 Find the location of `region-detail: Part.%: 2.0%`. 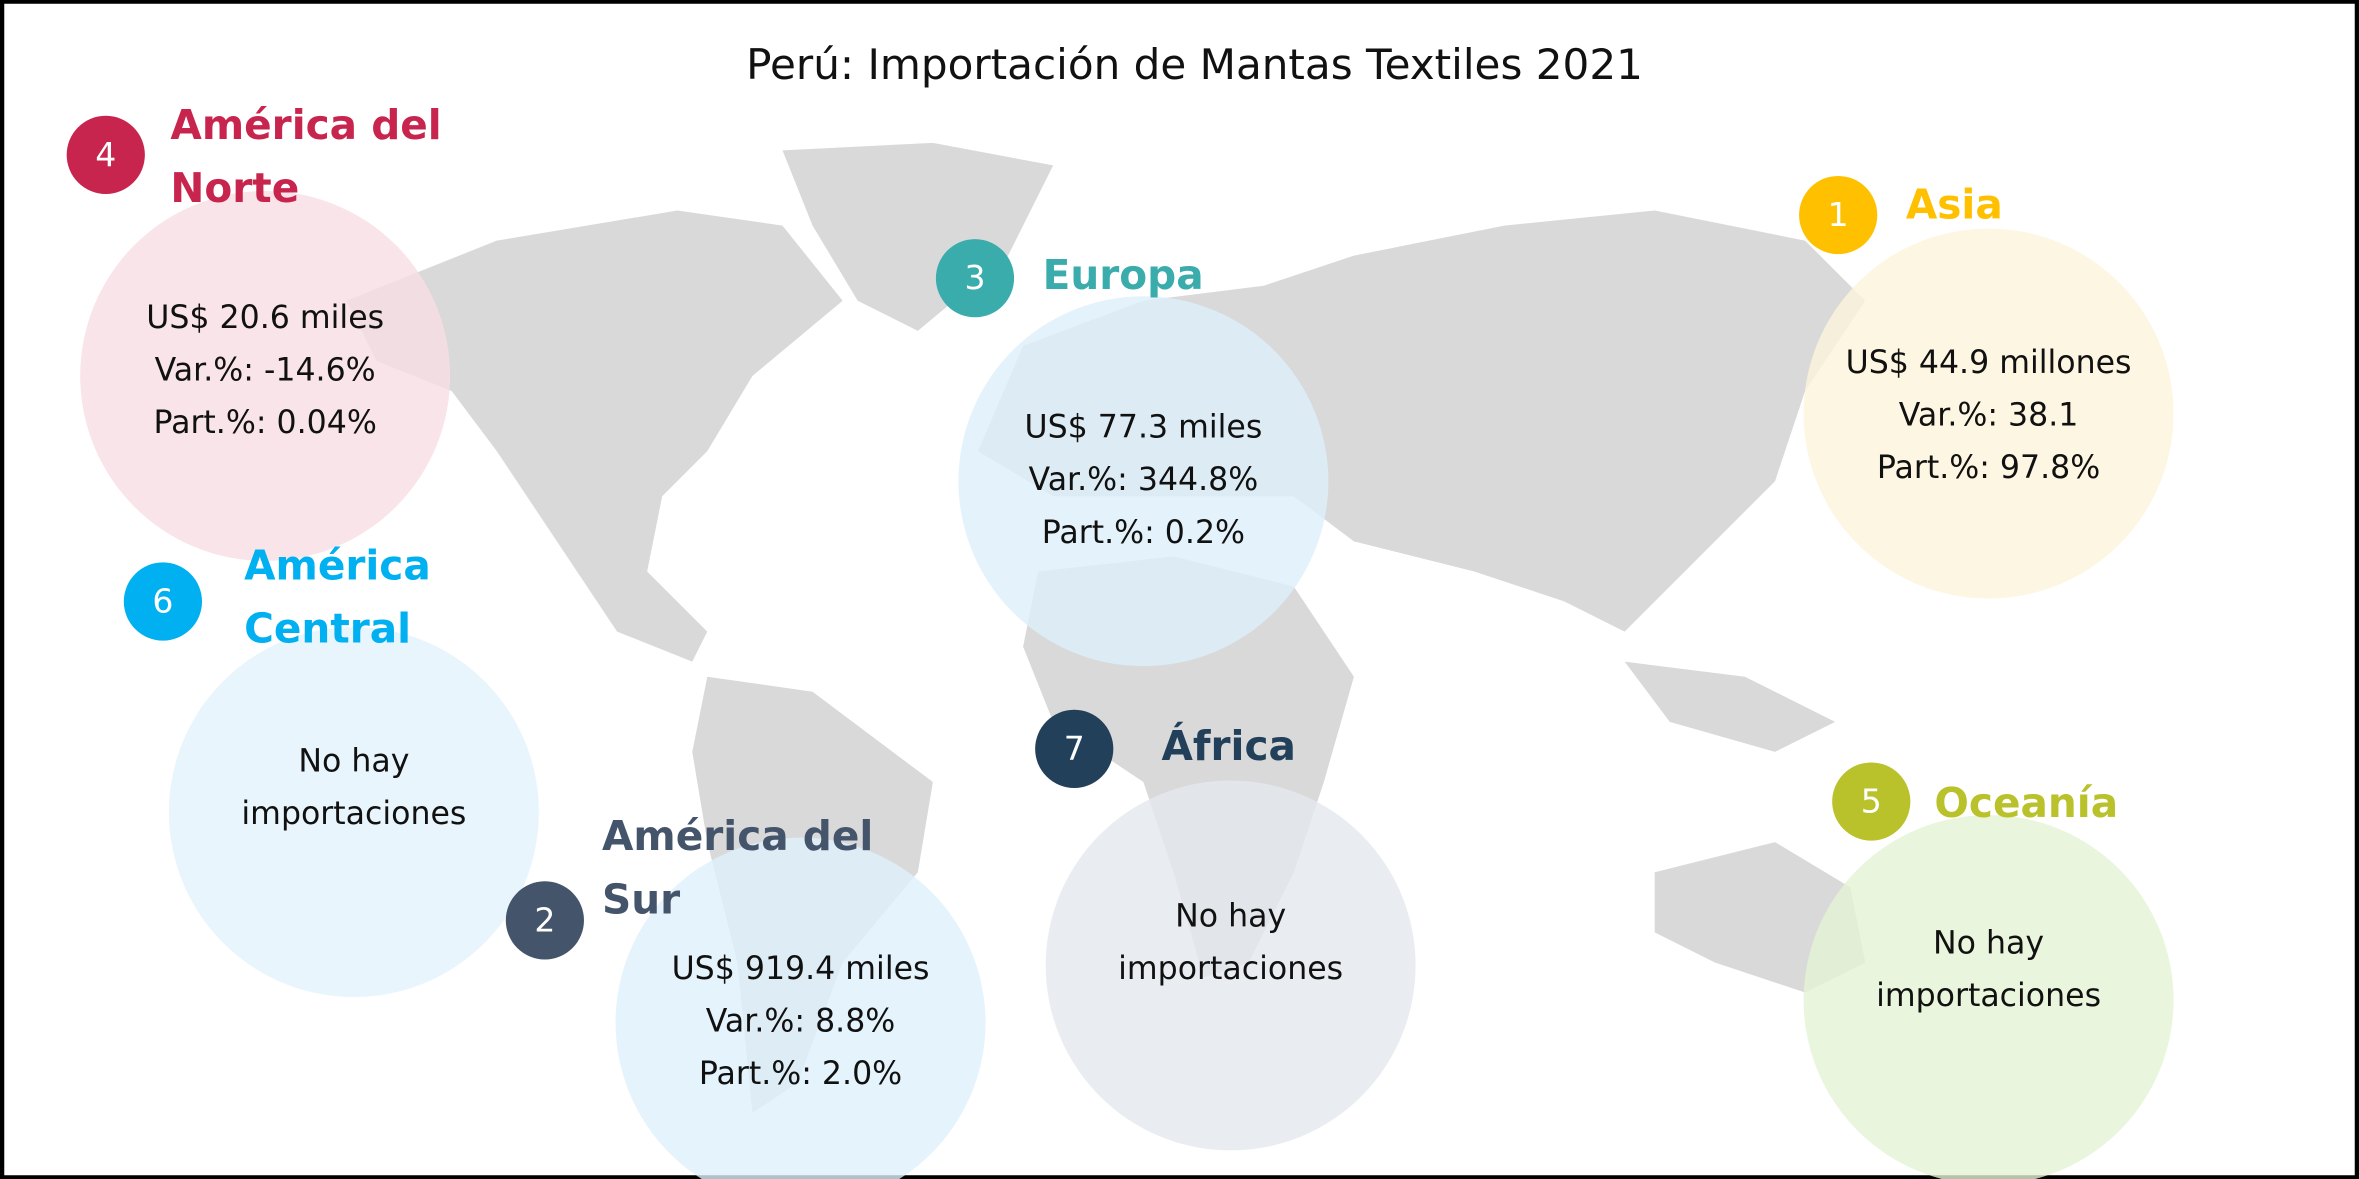

region-detail: Part.%: 2.0% is located at coordinates (800, 1074).